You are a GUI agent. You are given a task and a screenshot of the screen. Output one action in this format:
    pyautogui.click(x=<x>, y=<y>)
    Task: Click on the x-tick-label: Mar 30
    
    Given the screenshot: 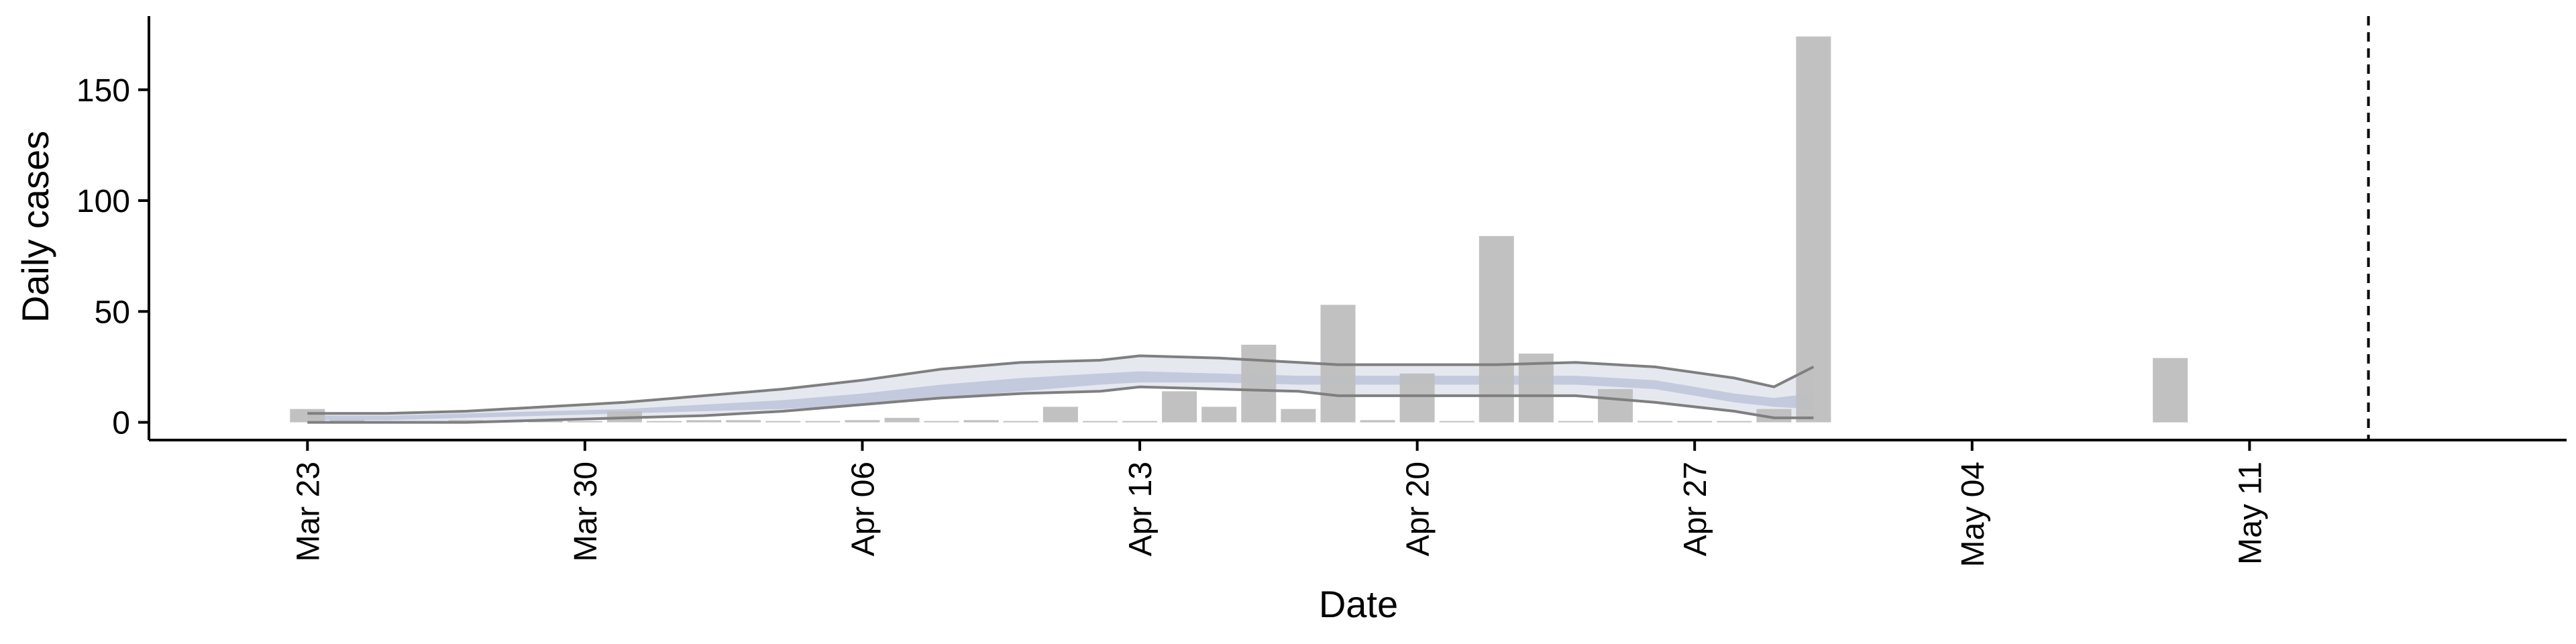 What is the action you would take?
    pyautogui.click(x=586, y=511)
    